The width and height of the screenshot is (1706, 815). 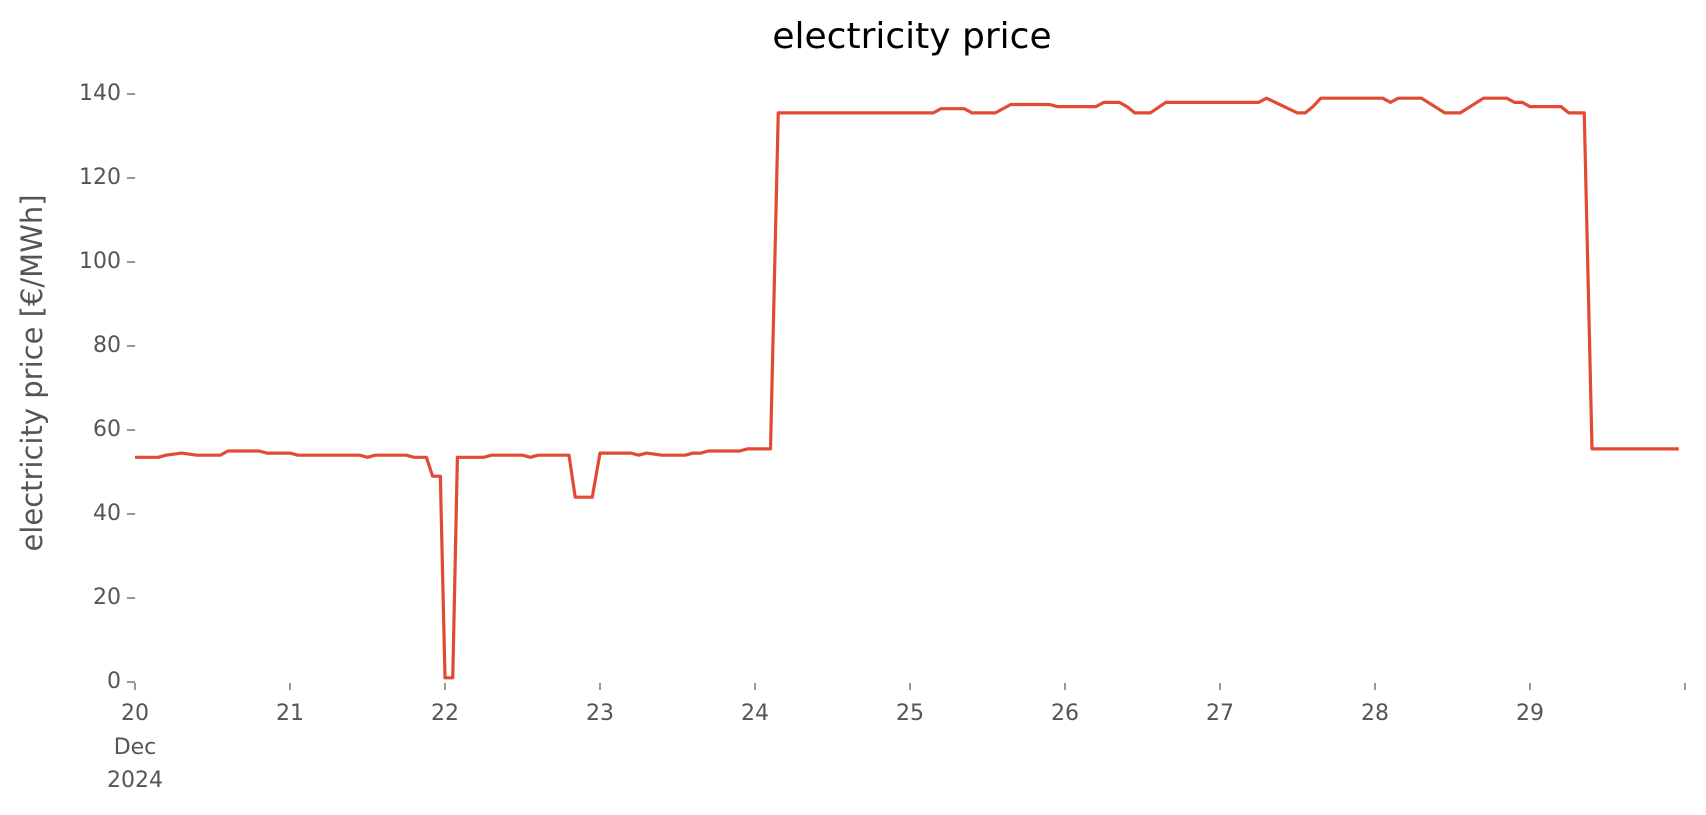 What do you see at coordinates (100, 177) in the screenshot?
I see `y-tick-label: 120` at bounding box center [100, 177].